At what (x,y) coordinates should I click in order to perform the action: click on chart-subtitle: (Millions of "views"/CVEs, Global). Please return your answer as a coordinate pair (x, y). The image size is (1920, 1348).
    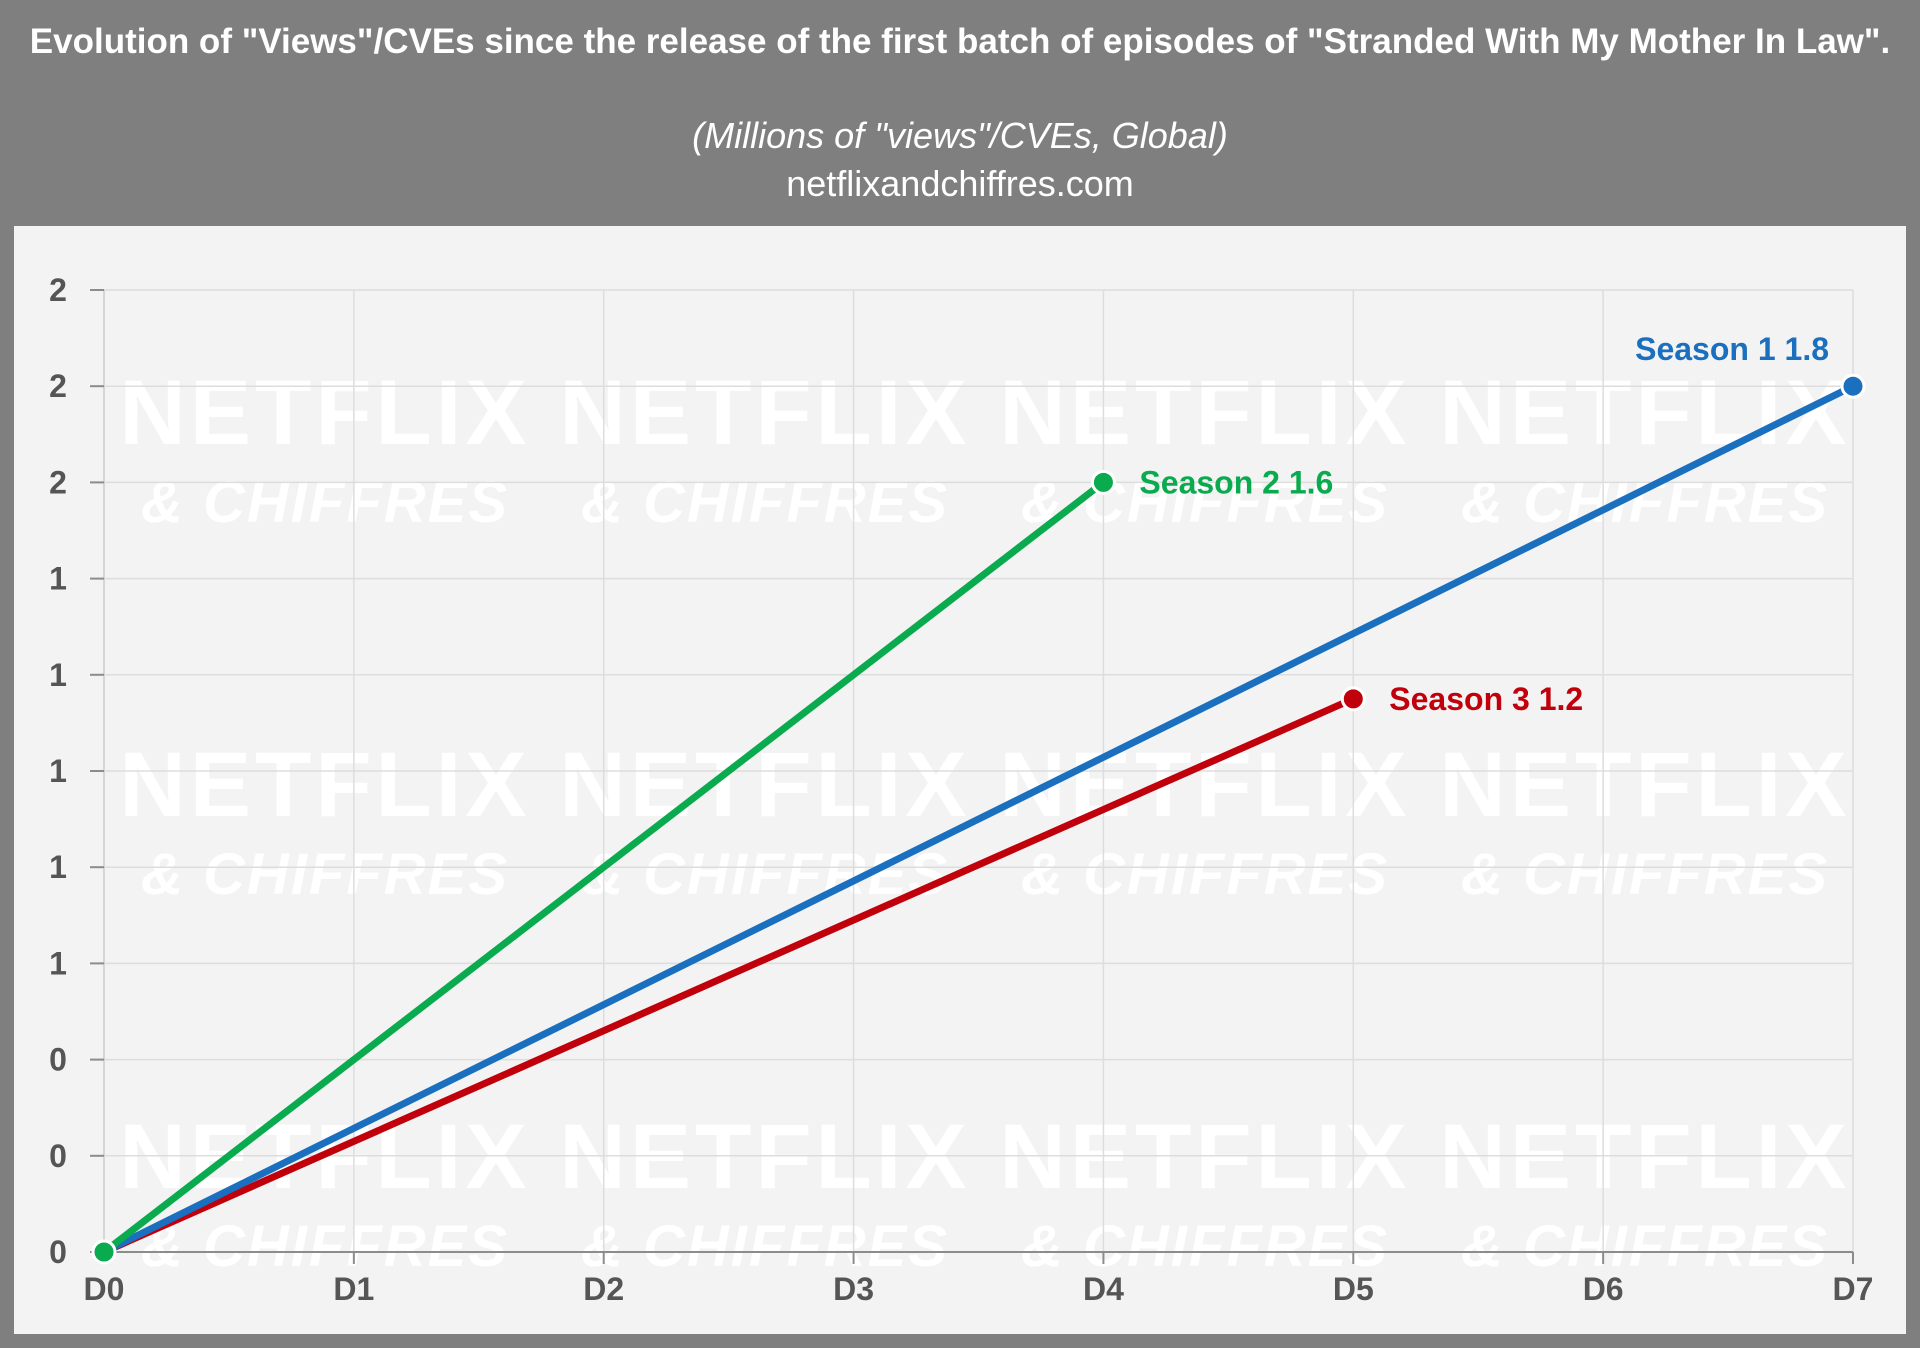
    Looking at the image, I should click on (960, 135).